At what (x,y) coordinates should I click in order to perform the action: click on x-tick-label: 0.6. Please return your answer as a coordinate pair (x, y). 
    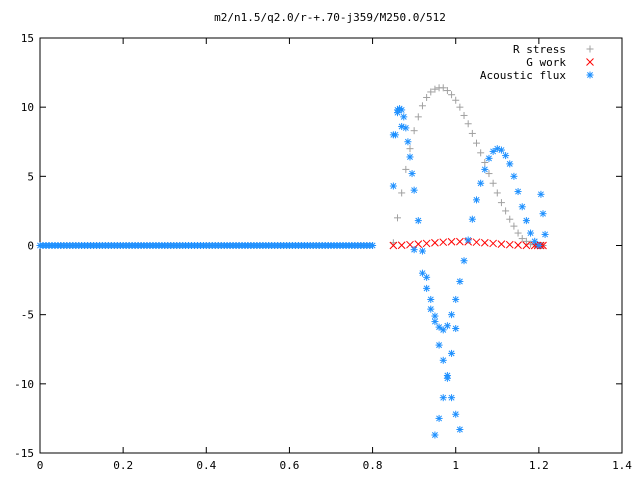
    Looking at the image, I should click on (289, 465).